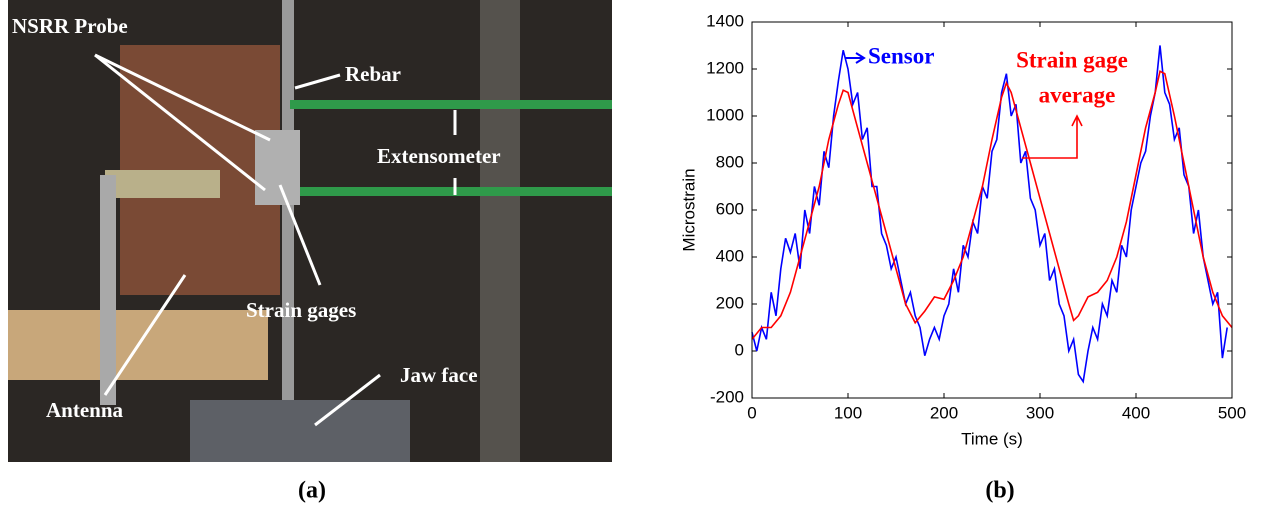  What do you see at coordinates (751, 412) in the screenshot?
I see `x-tick-label: 0` at bounding box center [751, 412].